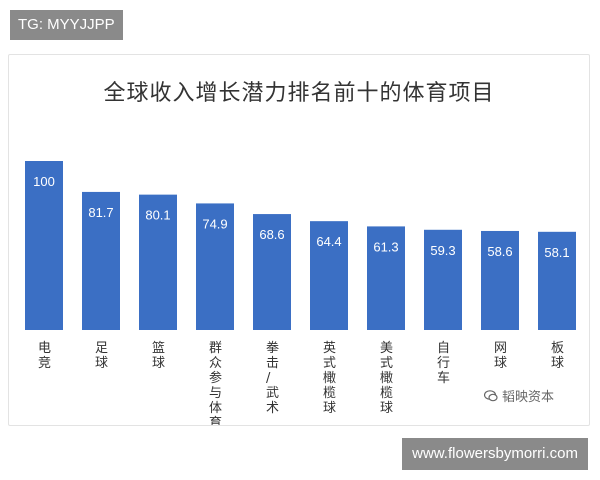  I want to click on chart-title: 全球收入增长潜力排名前十的体育项目, so click(299, 93).